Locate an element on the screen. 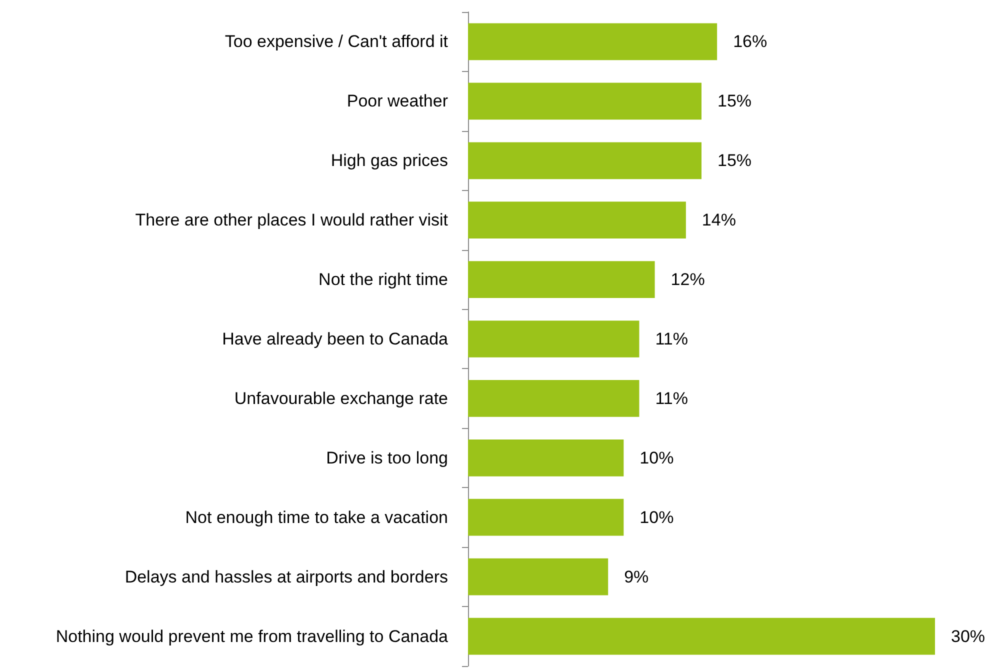 The width and height of the screenshot is (996, 668). y-tick-label: Have already been to Canada is located at coordinates (335, 339).